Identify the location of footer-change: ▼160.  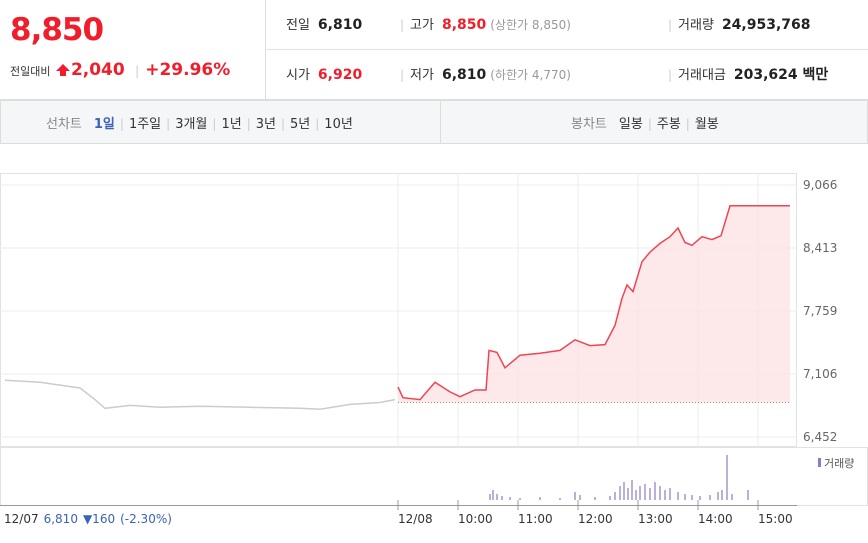
(99, 519).